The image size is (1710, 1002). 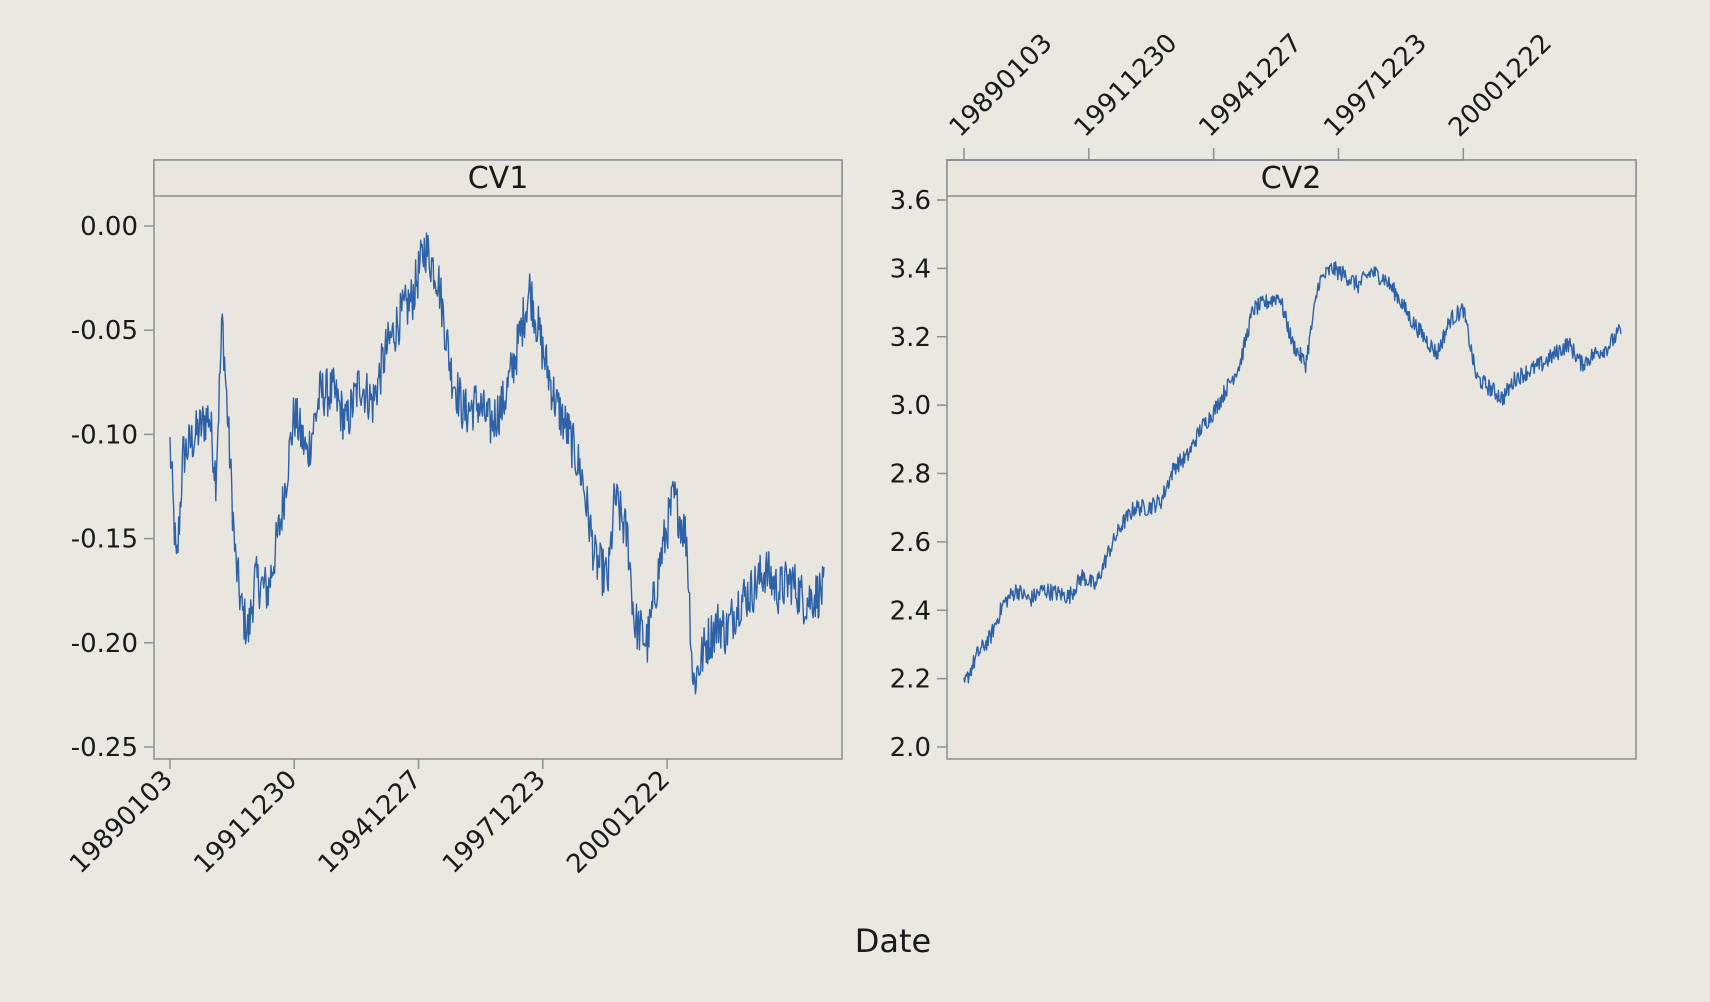 What do you see at coordinates (112, 487) in the screenshot?
I see `cv1-y-axis: 0.00 -0.05 -0.10 -0.15 -0.20 -0.25` at bounding box center [112, 487].